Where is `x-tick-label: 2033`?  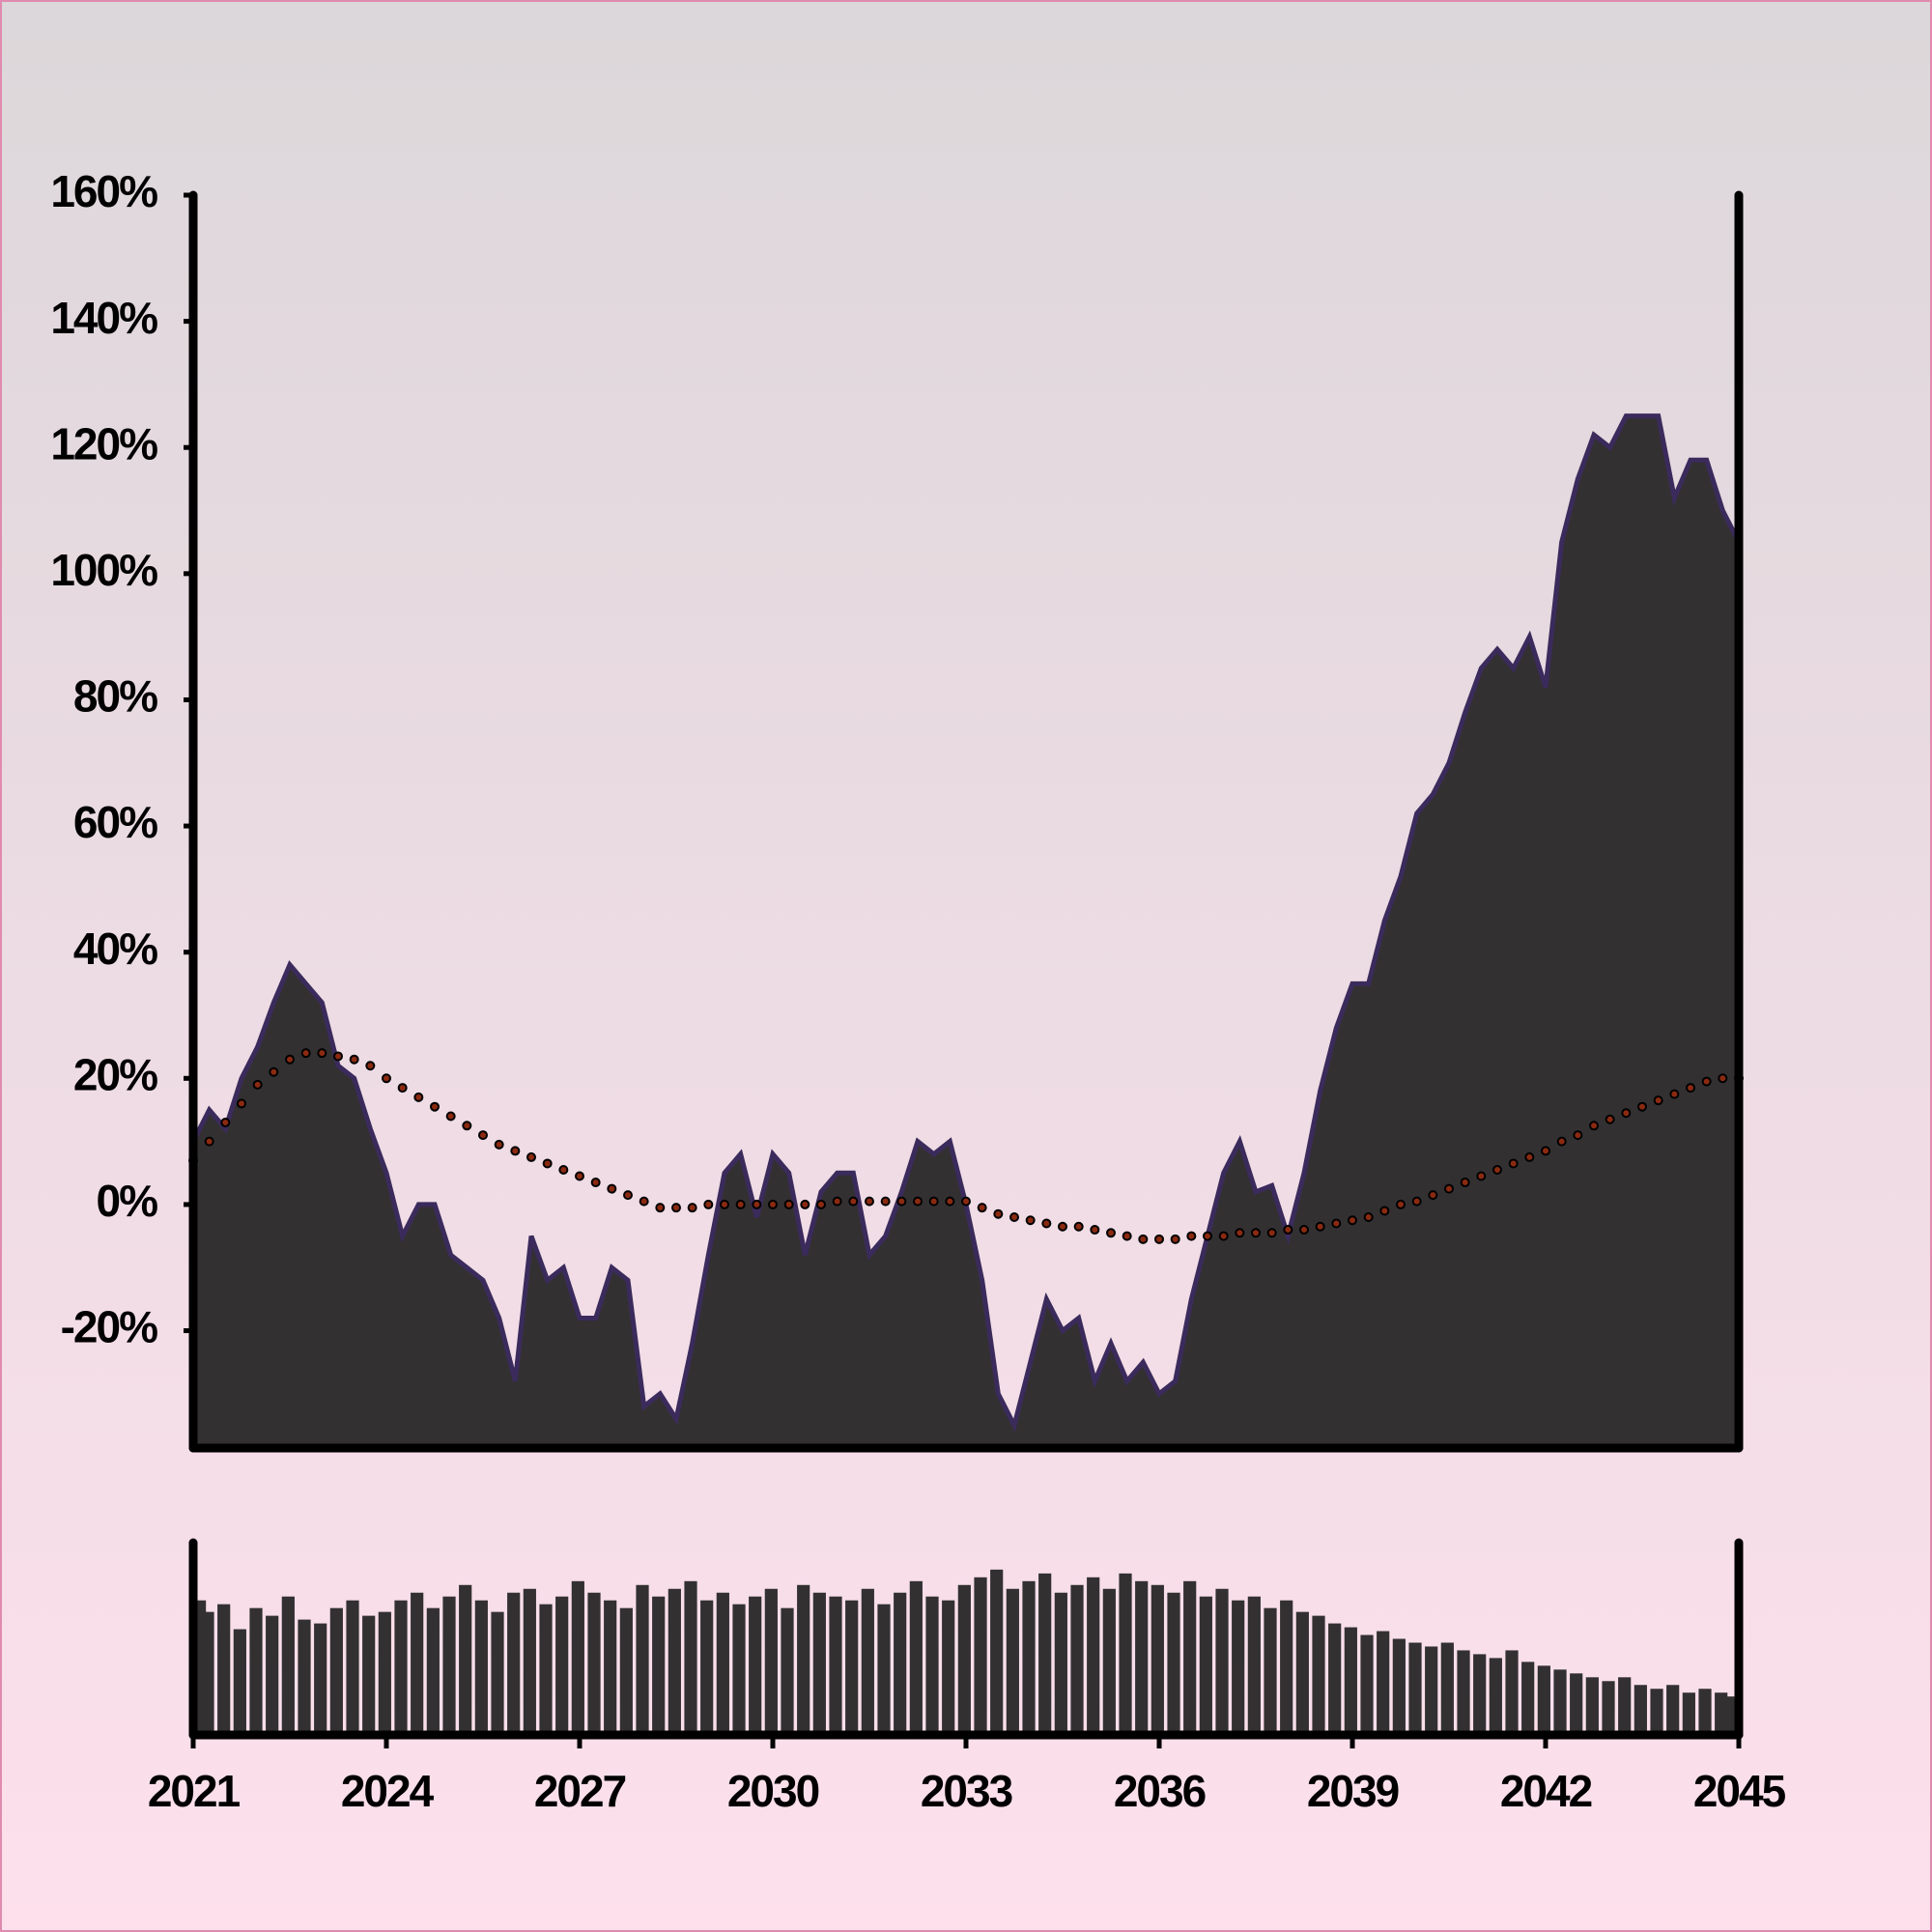
x-tick-label: 2033 is located at coordinates (966, 1791).